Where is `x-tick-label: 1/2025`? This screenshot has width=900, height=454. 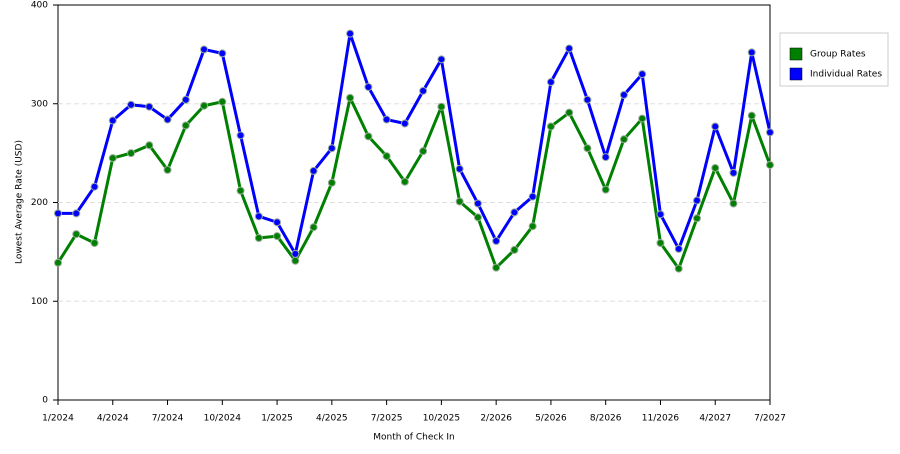 x-tick-label: 1/2025 is located at coordinates (277, 419).